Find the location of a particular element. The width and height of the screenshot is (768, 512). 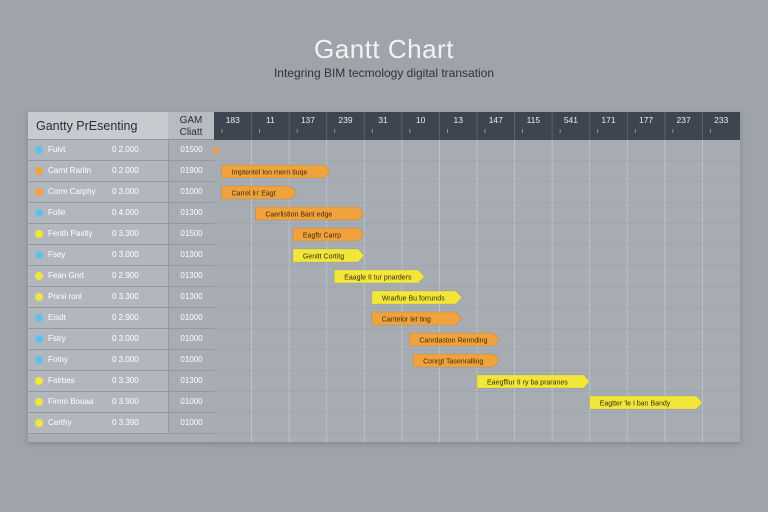

task-name-cell: Fstry 0 3.000 is located at coordinates (98, 339).